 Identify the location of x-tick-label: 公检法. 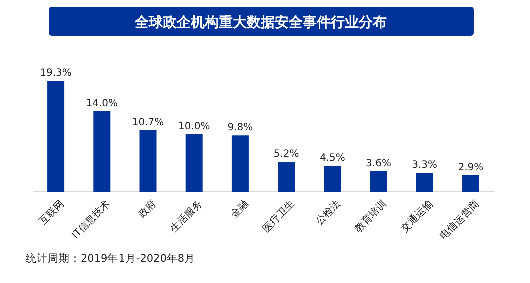
(329, 213).